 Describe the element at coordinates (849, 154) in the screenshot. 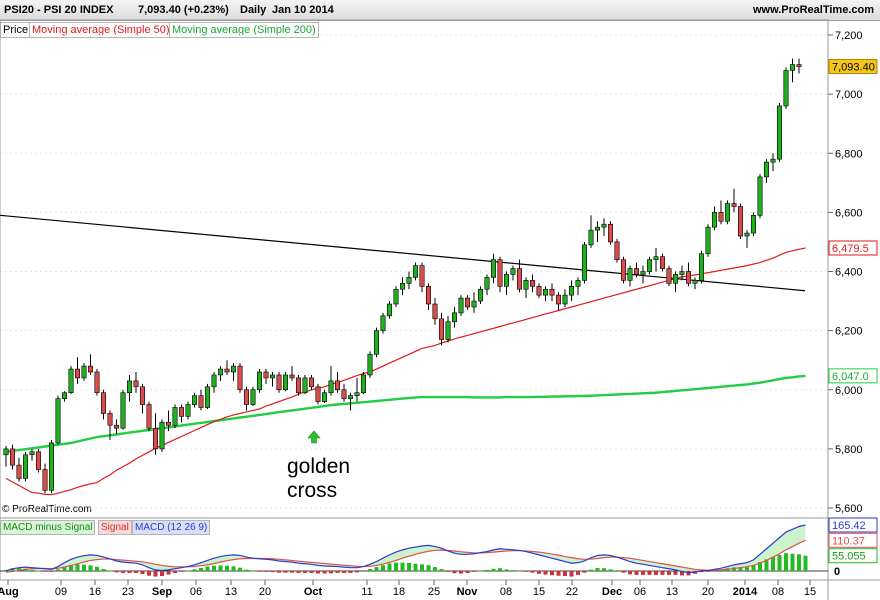

I see `price-tick-label: 6,800` at that location.